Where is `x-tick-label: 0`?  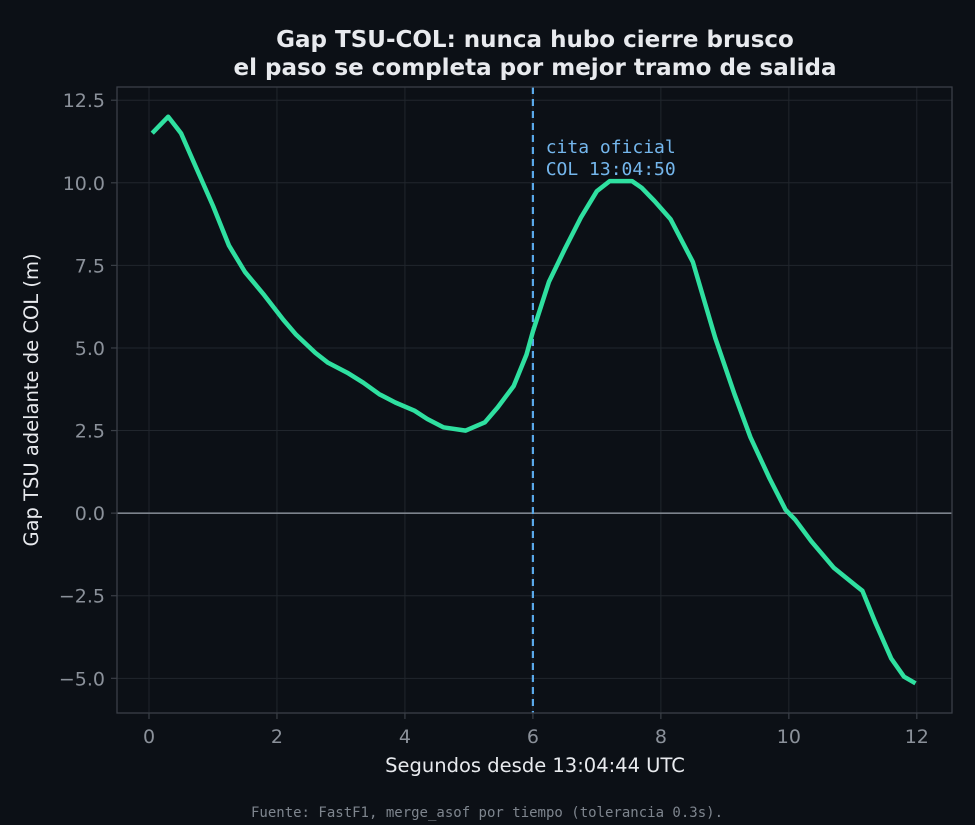 x-tick-label: 0 is located at coordinates (149, 737).